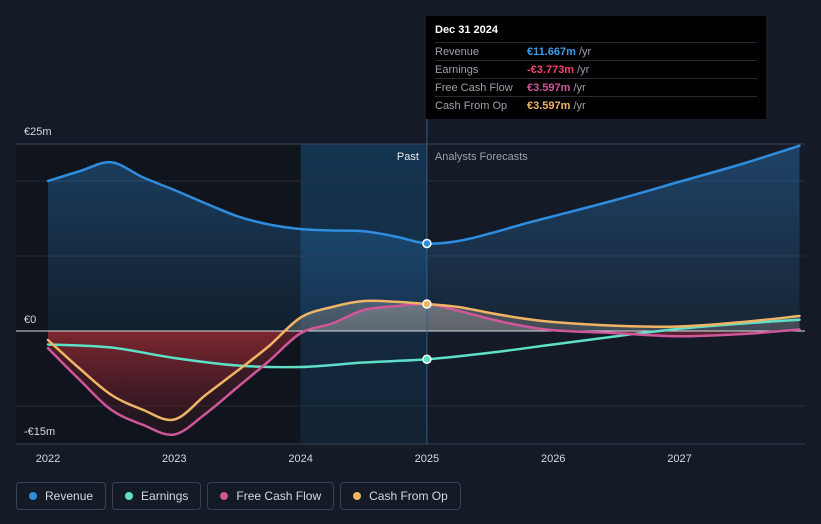 The image size is (821, 524). Describe the element at coordinates (596, 51) in the screenshot. I see `tooltip-row-revenue: Revenue €11.667m /yr` at that location.